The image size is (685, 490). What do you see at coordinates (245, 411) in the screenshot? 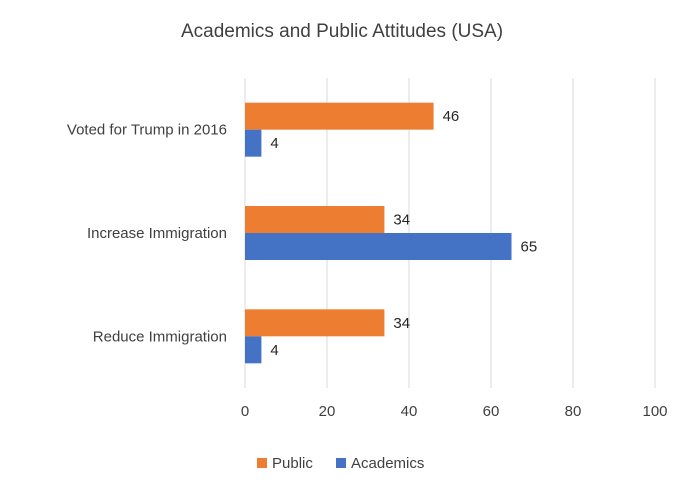
I see `x-tick-label: 0` at bounding box center [245, 411].